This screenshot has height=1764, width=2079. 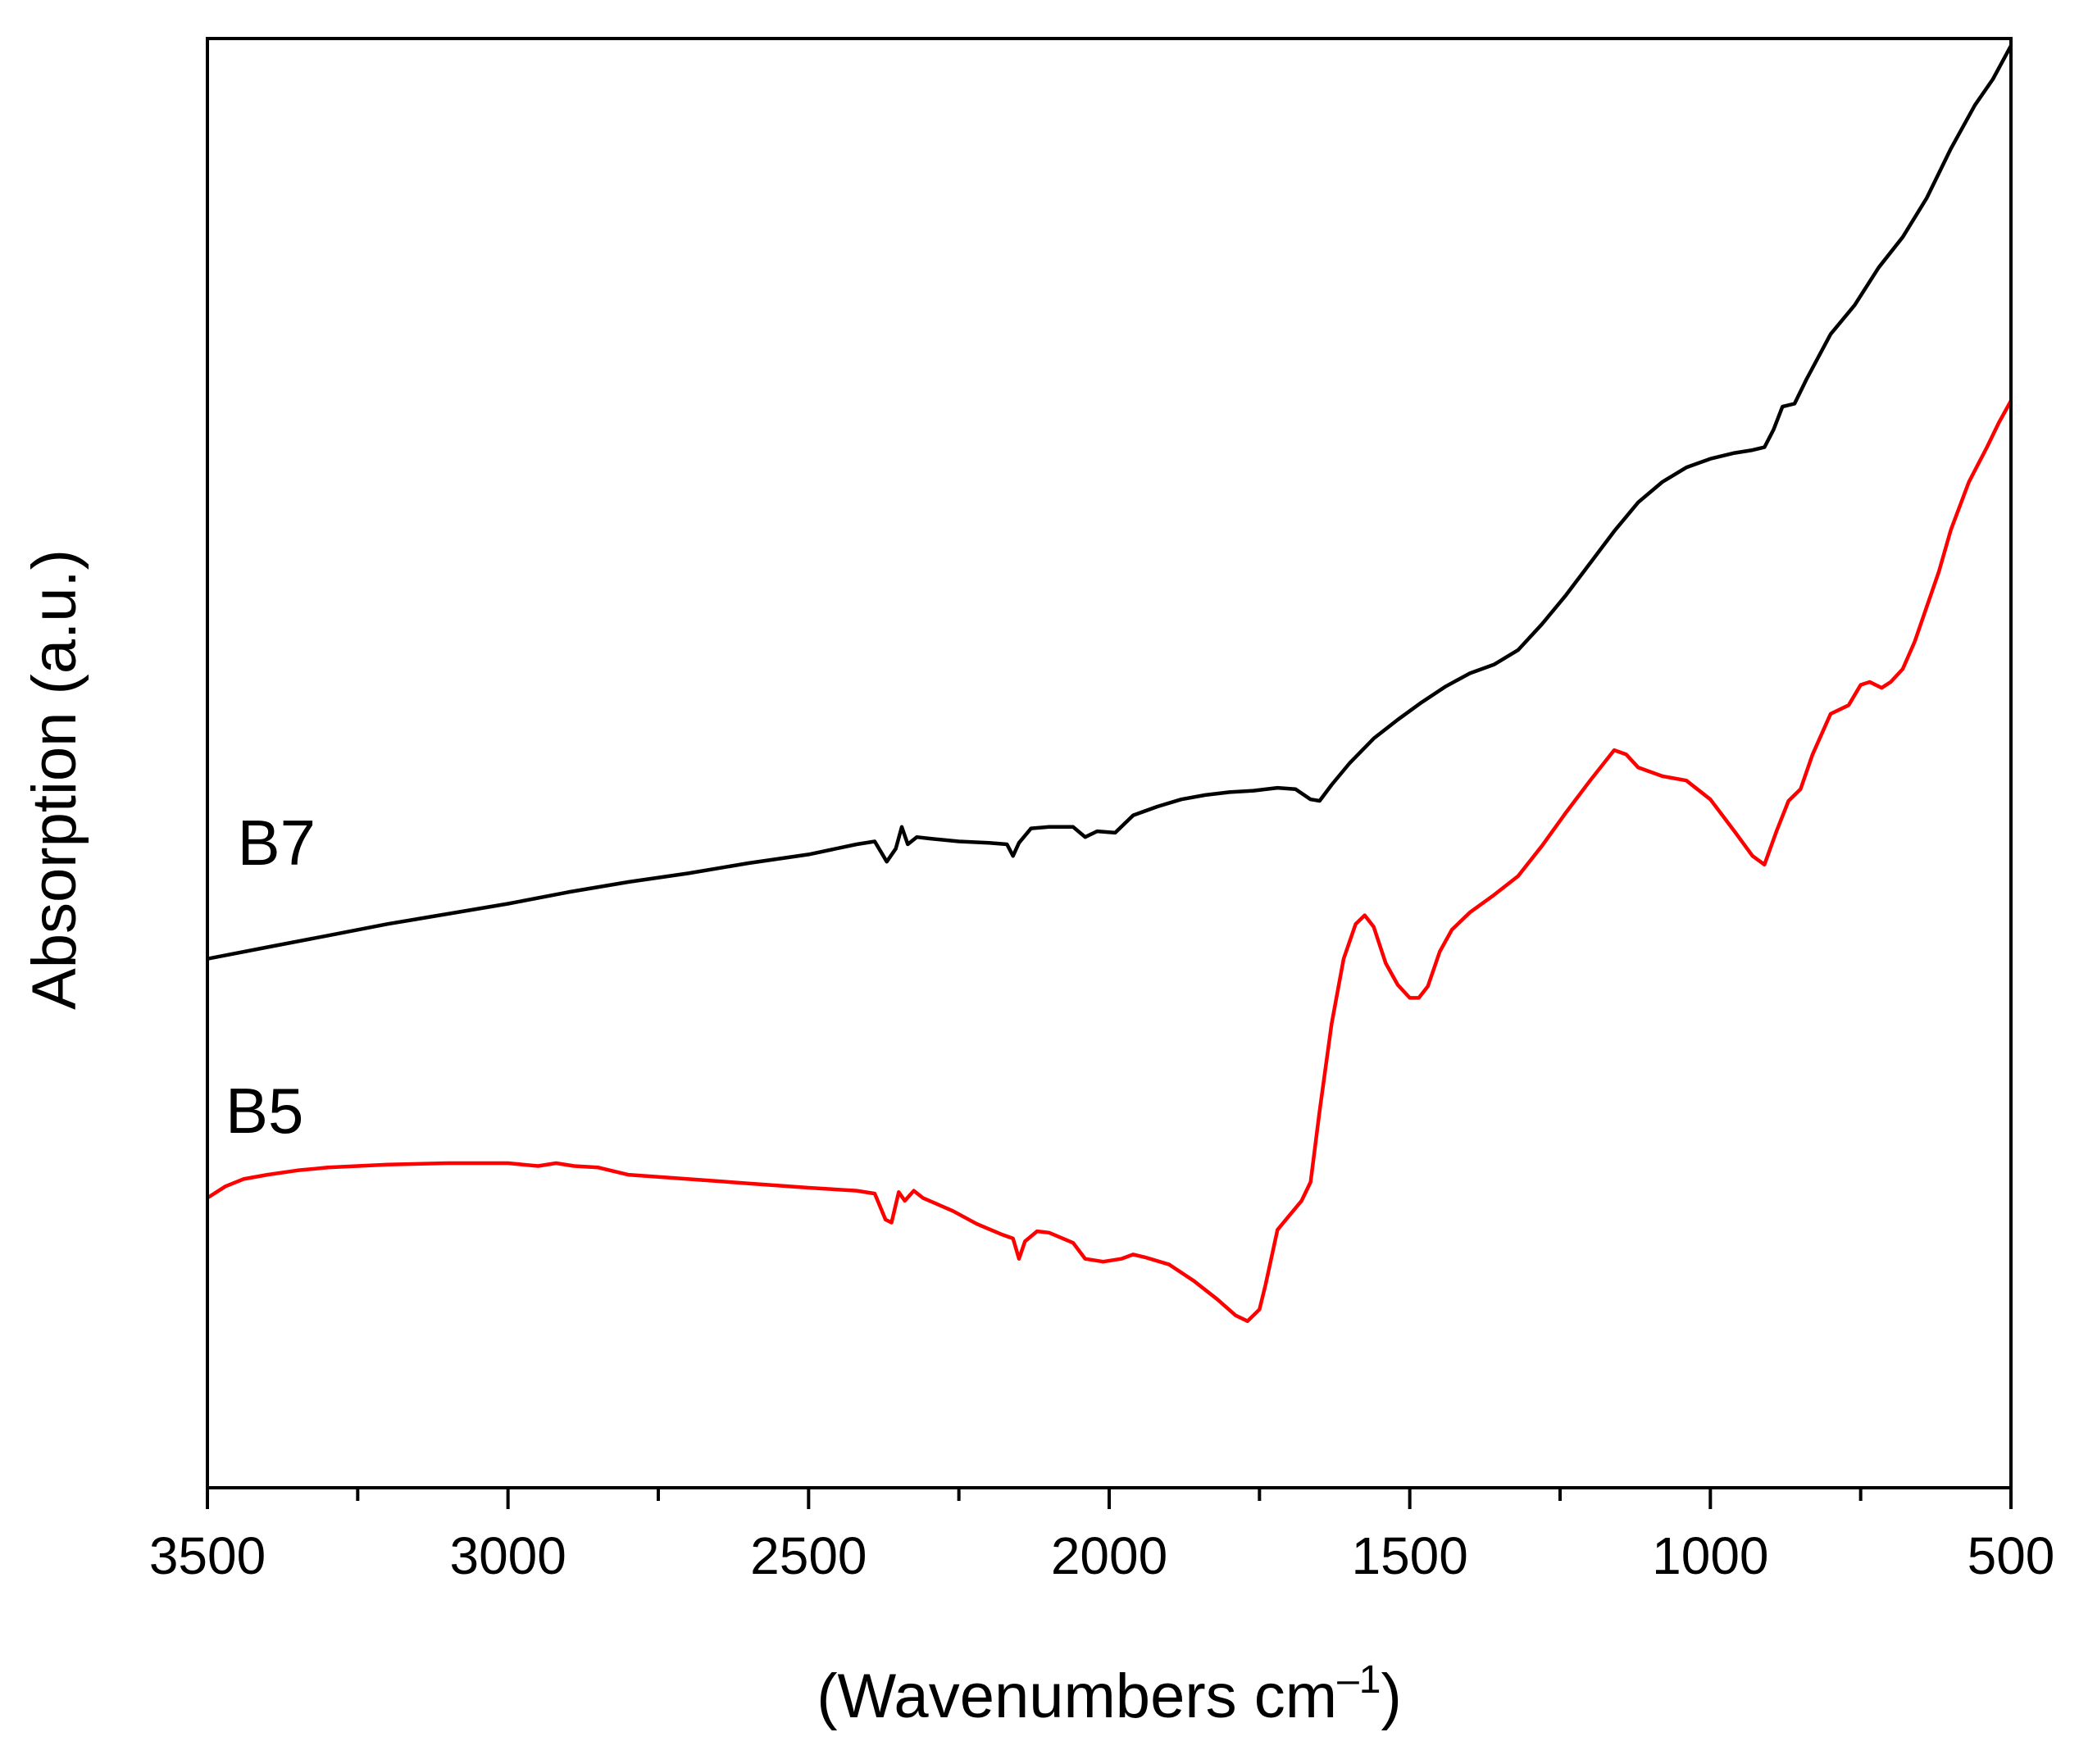 I want to click on x-tick-label: 500, so click(x=2012, y=1555).